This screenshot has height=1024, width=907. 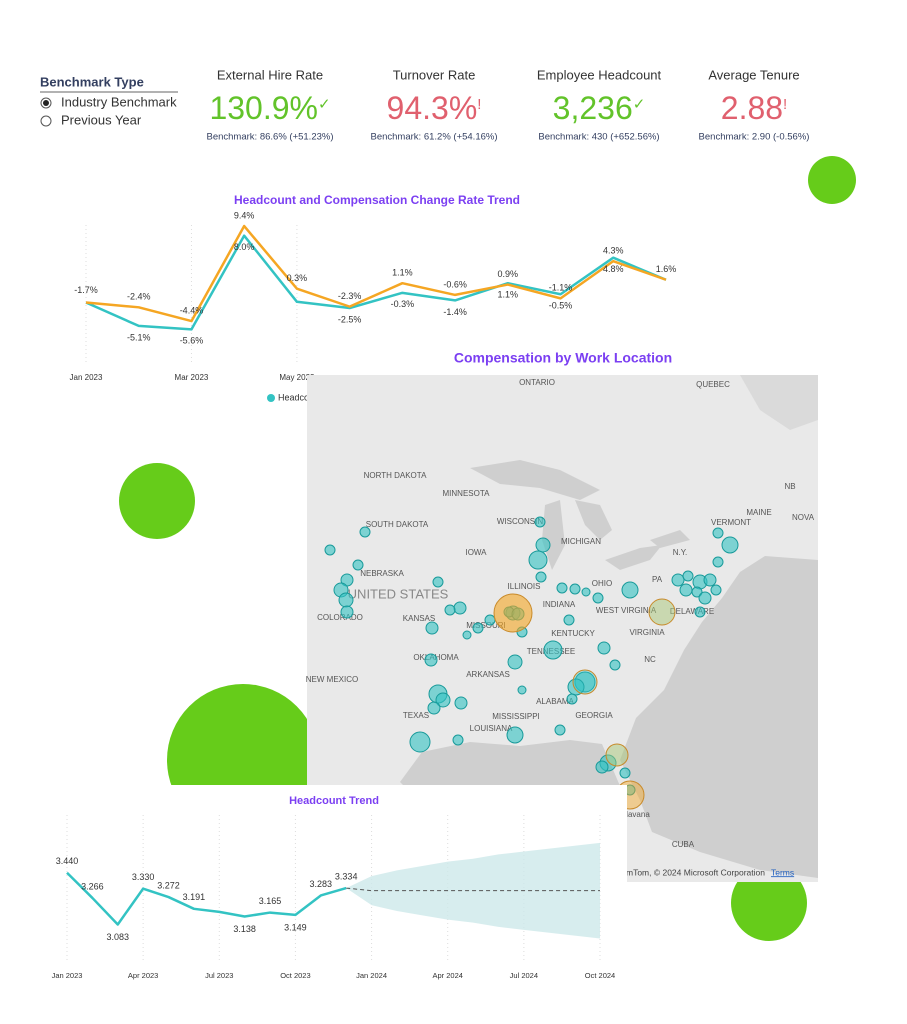 I want to click on data-label: 3.266, so click(x=92, y=886).